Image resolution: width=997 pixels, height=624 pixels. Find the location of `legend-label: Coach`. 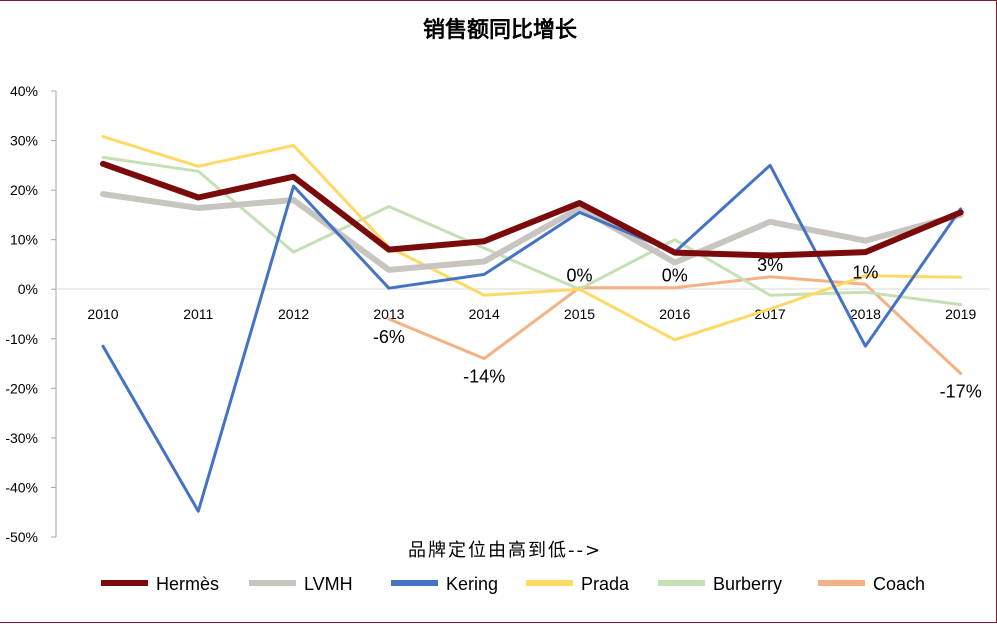

legend-label: Coach is located at coordinates (899, 584).